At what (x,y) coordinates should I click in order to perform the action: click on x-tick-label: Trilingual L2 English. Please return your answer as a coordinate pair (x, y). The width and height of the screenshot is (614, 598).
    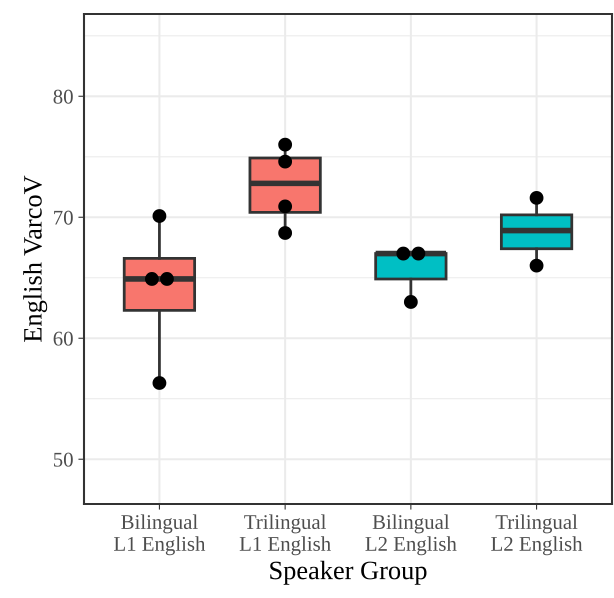
    Looking at the image, I should click on (536, 535).